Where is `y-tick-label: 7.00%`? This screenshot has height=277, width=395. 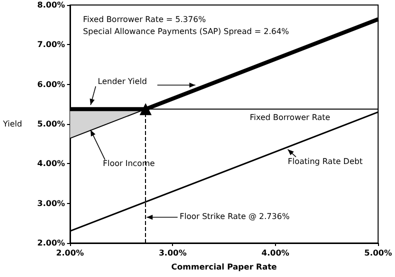 y-tick-label: 7.00% is located at coordinates (51, 45).